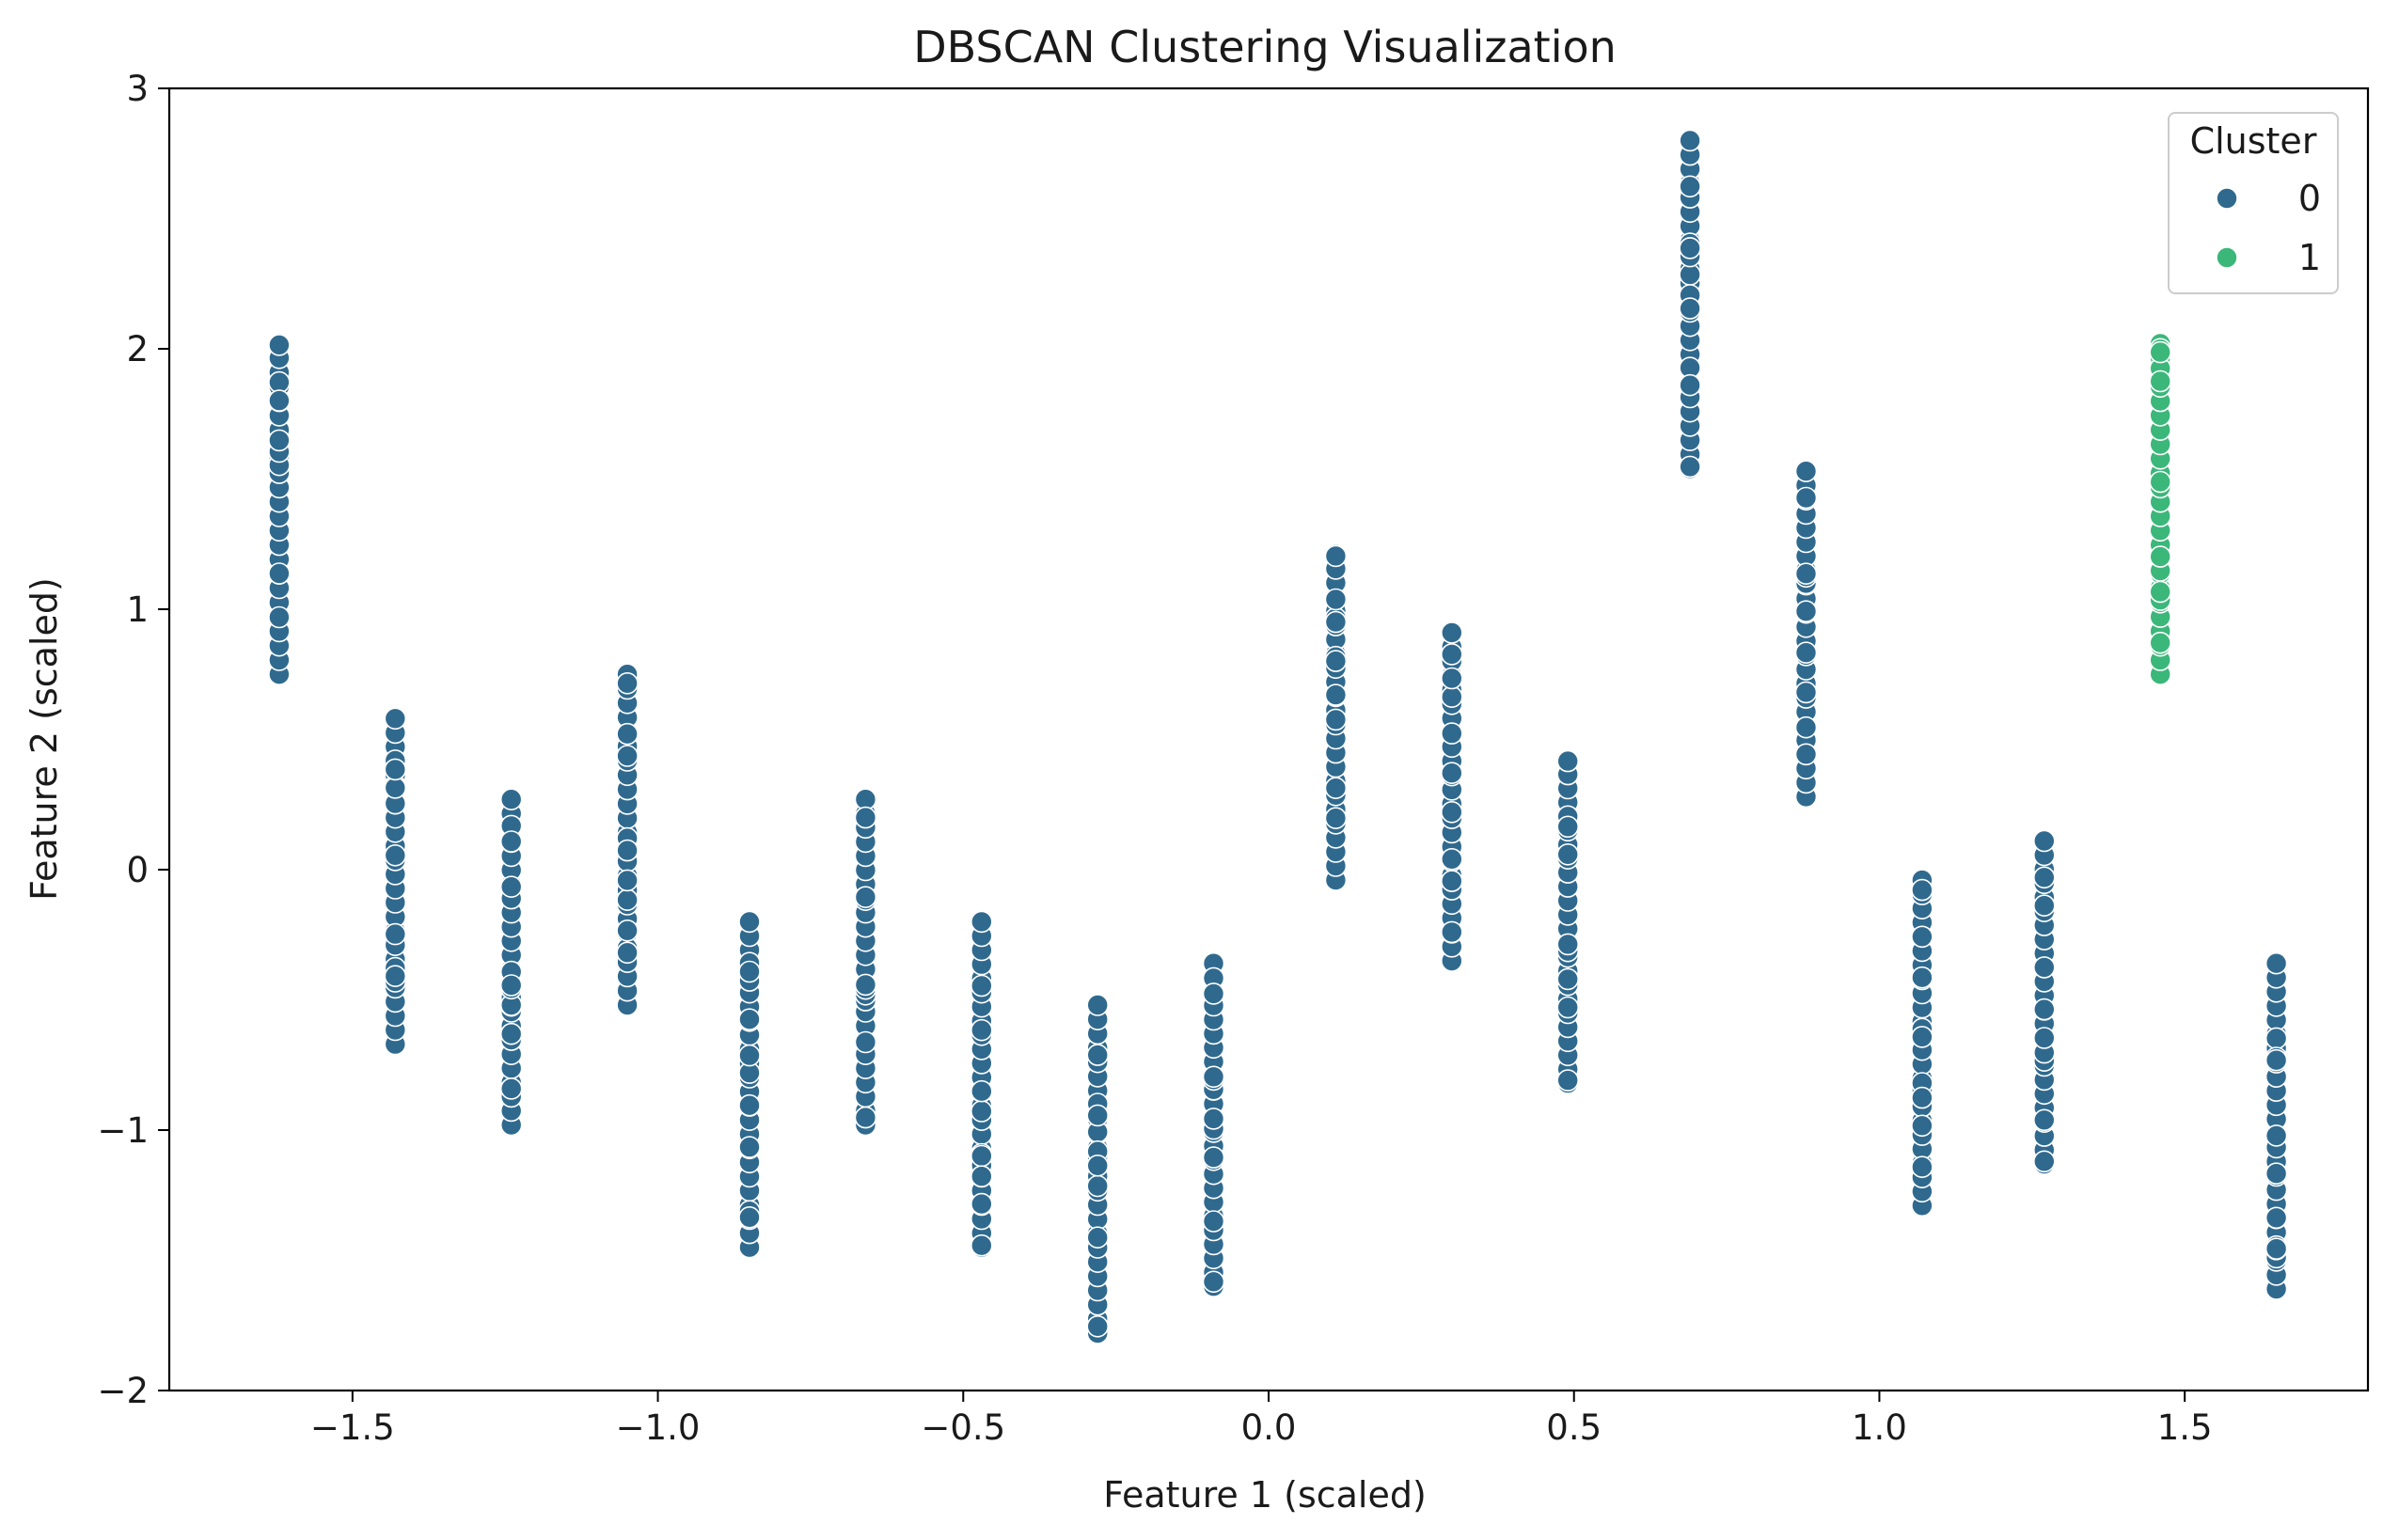 The image size is (2383, 1540). Describe the element at coordinates (2309, 199) in the screenshot. I see `legend-label-0: 0` at that location.